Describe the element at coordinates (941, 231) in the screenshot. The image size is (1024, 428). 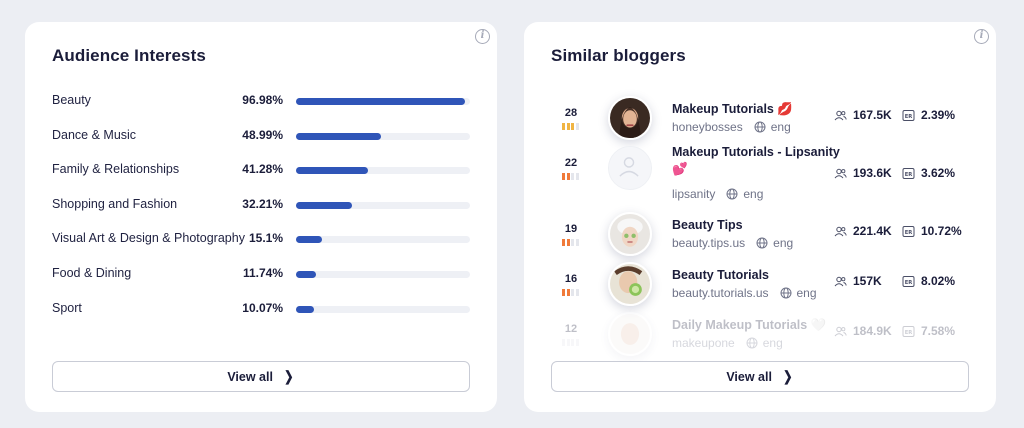
I see `engagement-rate: 10.72%` at that location.